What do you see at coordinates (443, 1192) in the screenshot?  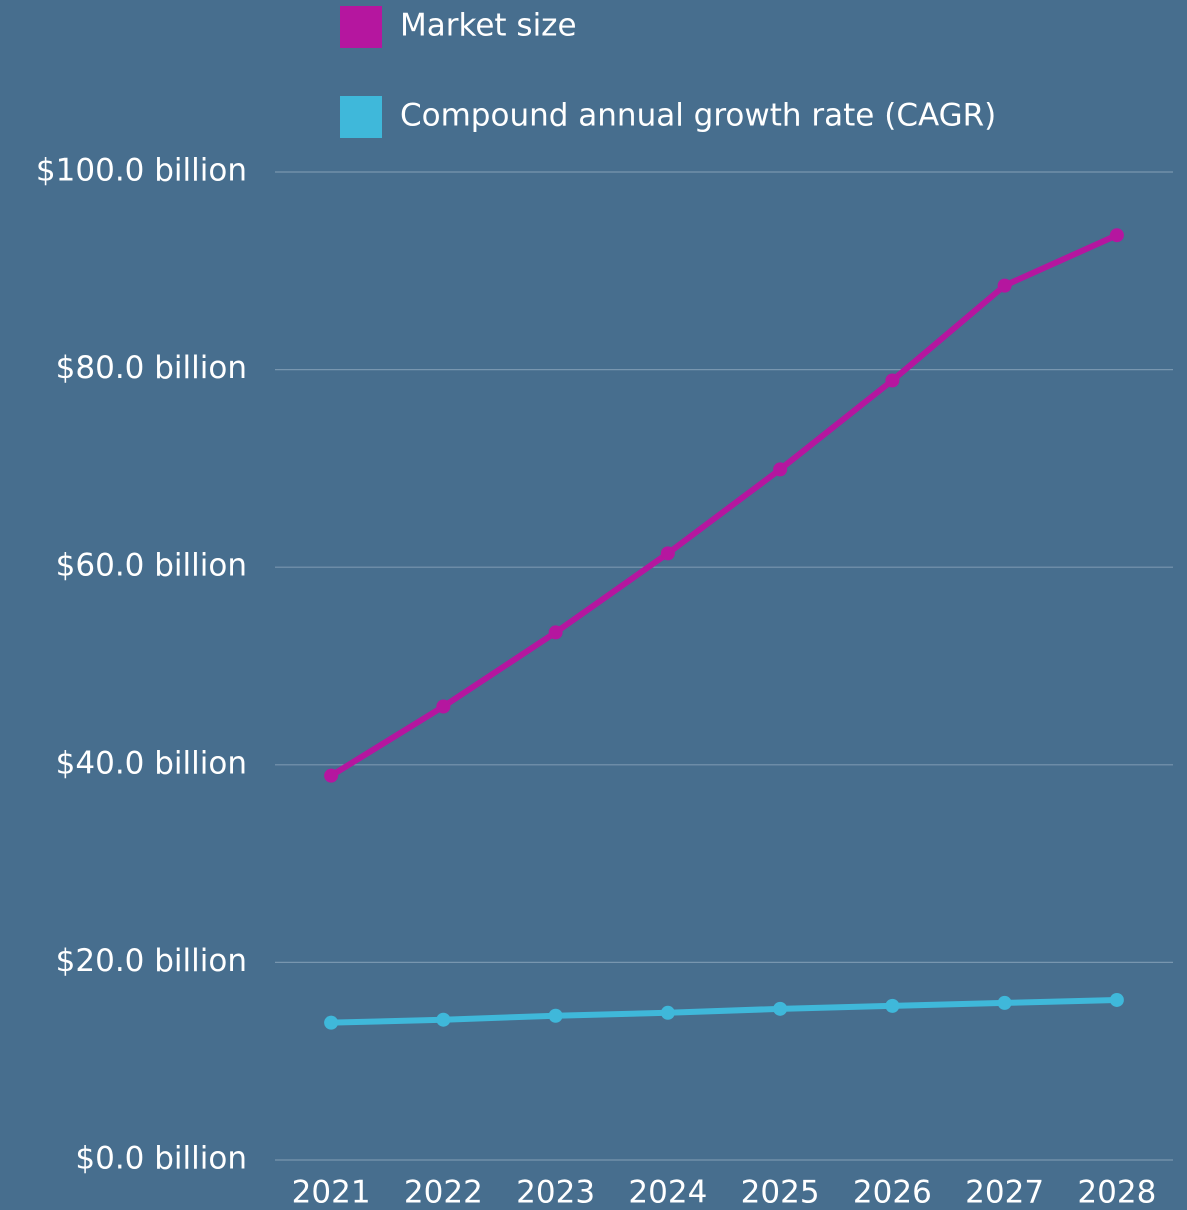 I see `x-tick-label: 2022` at bounding box center [443, 1192].